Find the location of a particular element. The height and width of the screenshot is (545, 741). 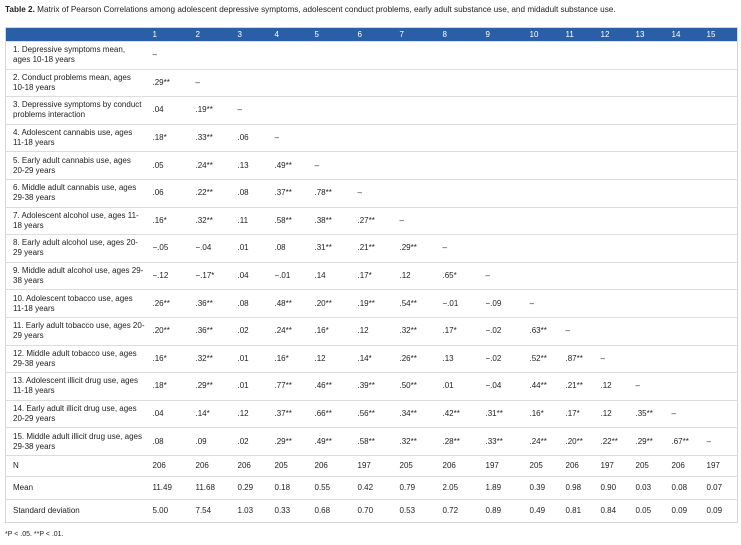

row-label: Mean is located at coordinates (77, 487).